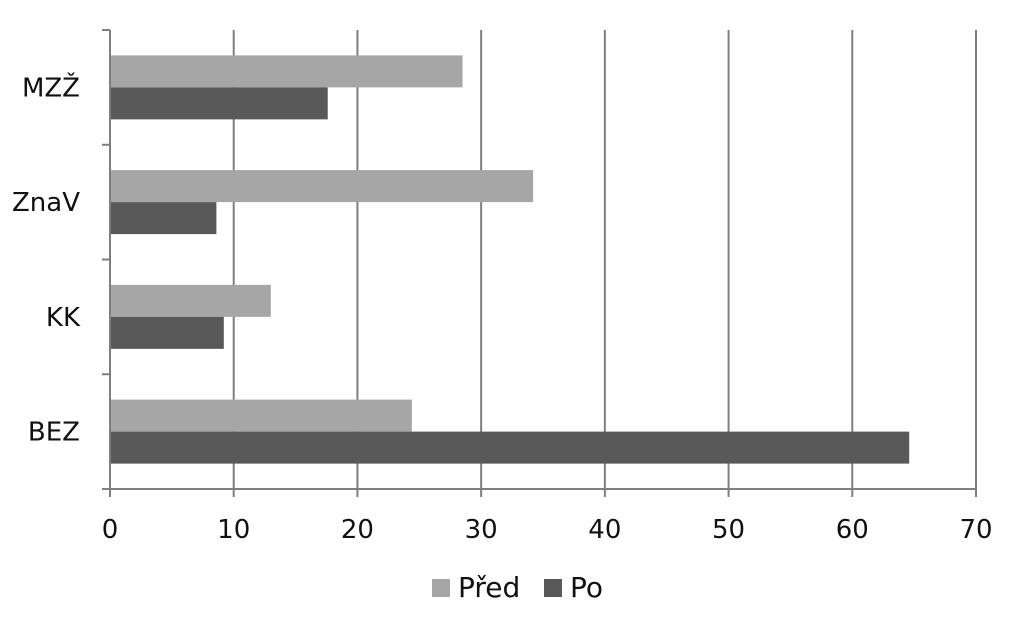 The width and height of the screenshot is (1024, 638). I want to click on x-tick-label: 60, so click(852, 530).